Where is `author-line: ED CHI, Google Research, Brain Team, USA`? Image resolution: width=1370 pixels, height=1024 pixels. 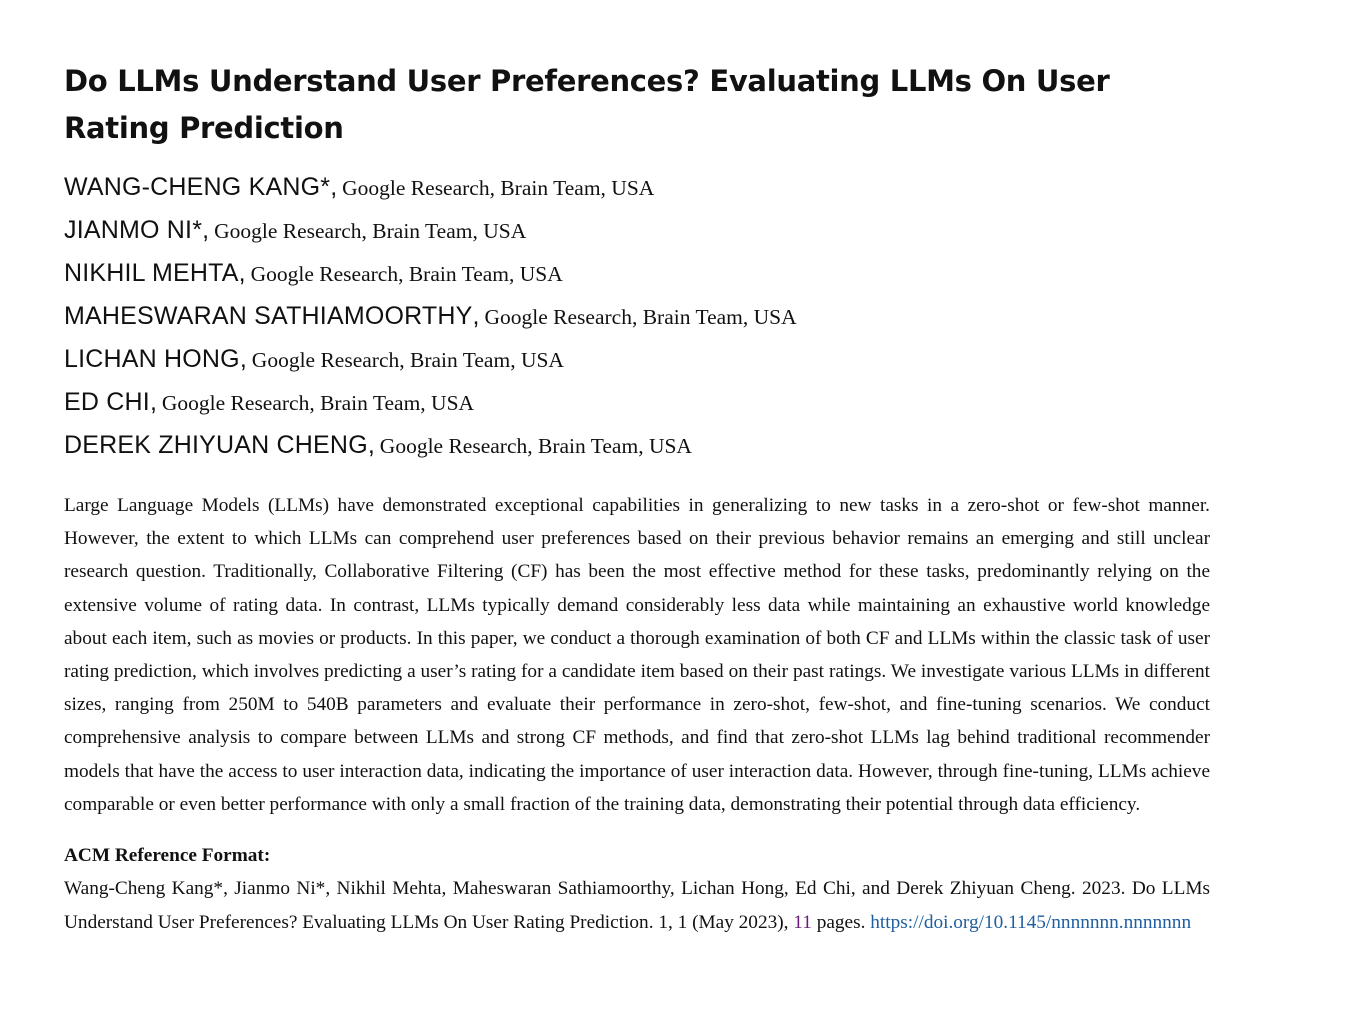 author-line: ED CHI, Google Research, Brain Team, USA is located at coordinates (637, 402).